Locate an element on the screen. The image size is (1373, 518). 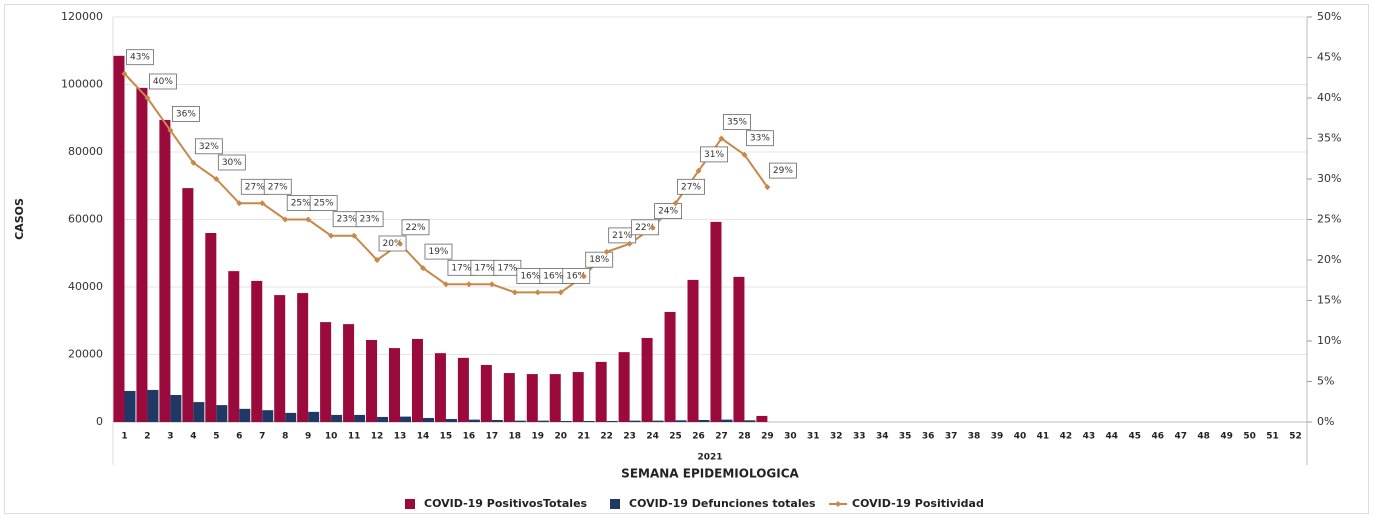
y2-tick-label: 15% is located at coordinates (1329, 300).